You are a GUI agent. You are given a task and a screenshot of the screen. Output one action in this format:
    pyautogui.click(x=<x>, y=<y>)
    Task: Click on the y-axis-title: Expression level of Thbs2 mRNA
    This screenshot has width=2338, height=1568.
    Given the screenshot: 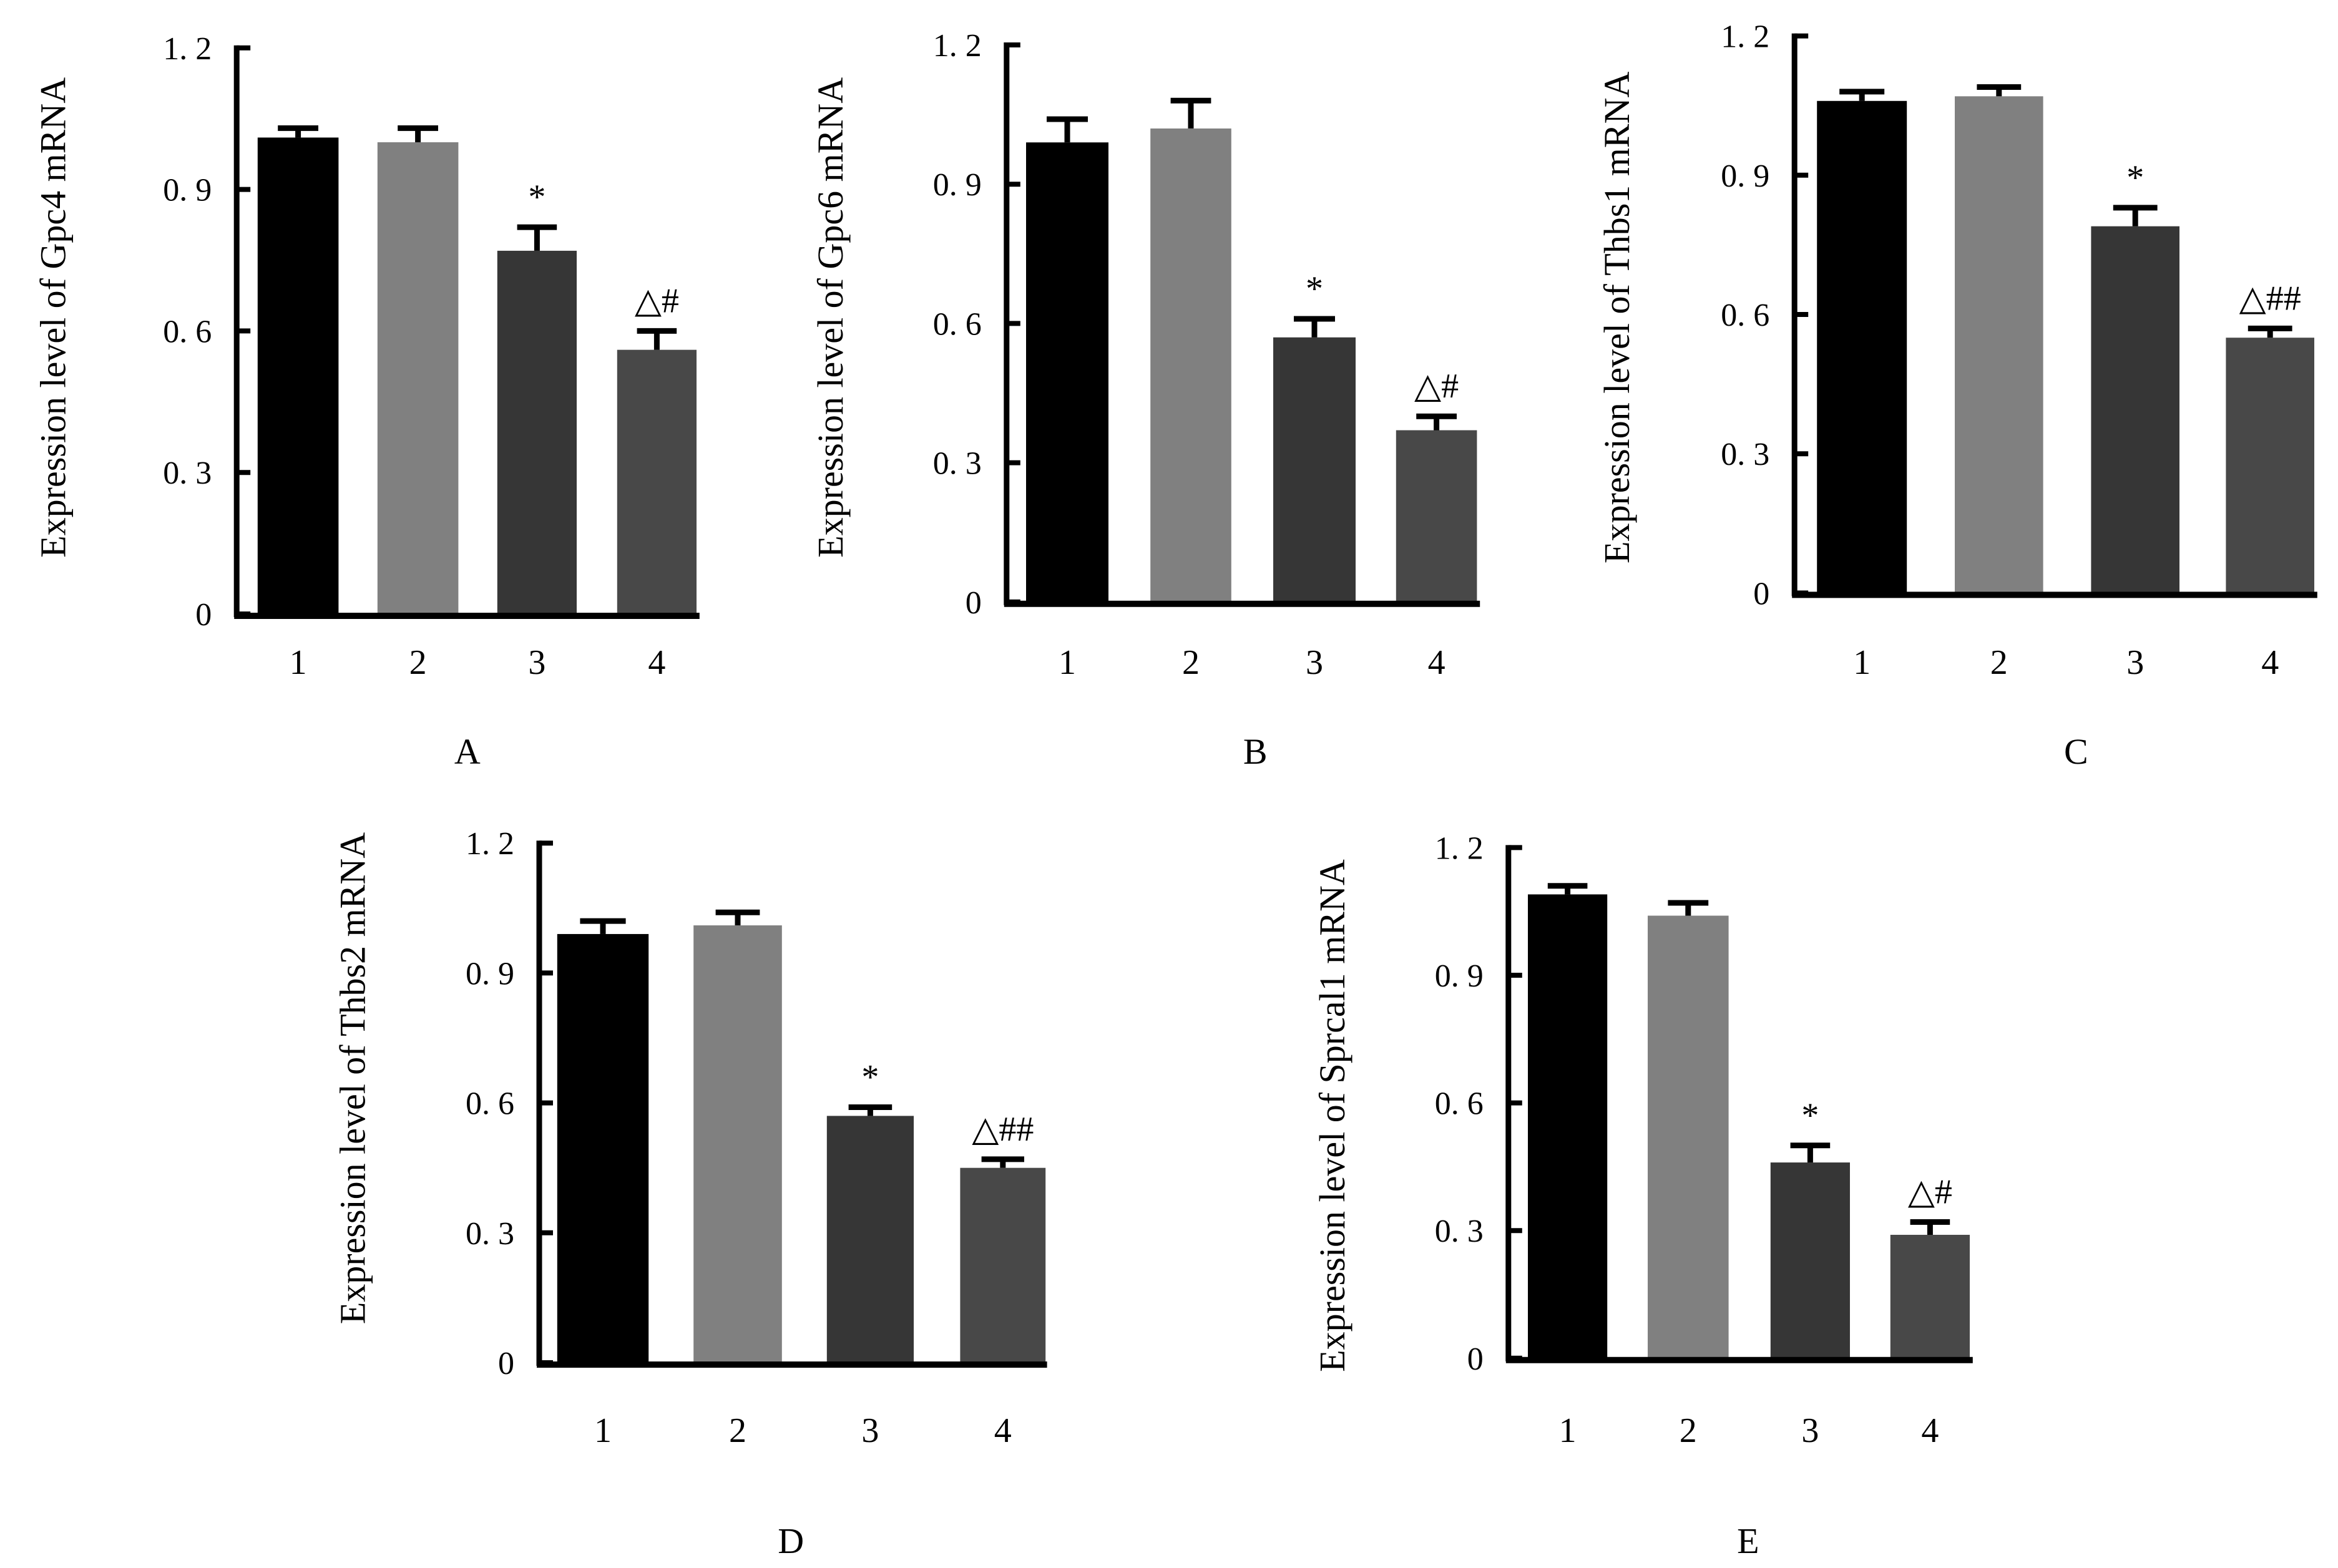 What is the action you would take?
    pyautogui.click(x=353, y=1078)
    